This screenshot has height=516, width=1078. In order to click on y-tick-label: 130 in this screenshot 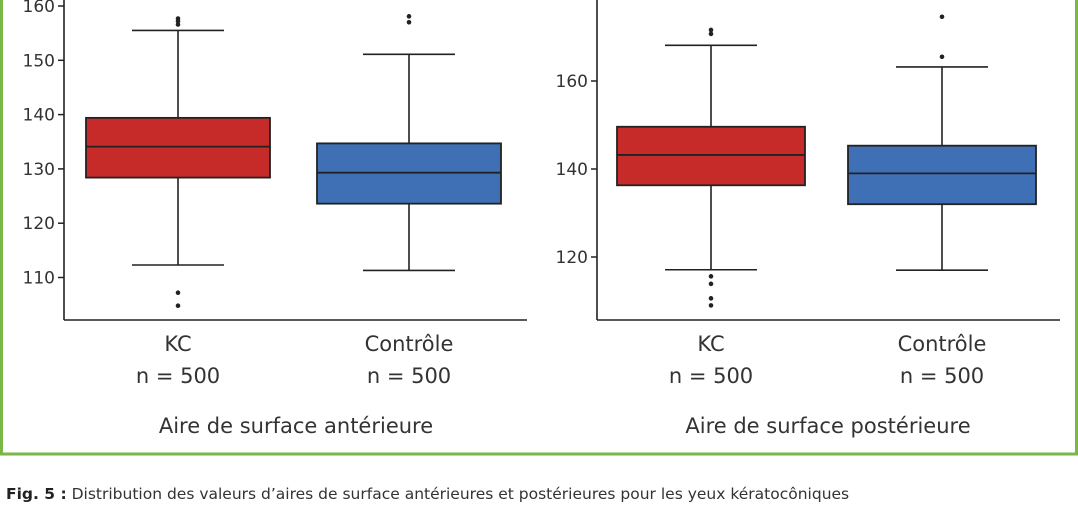, I will do `click(39, 170)`.